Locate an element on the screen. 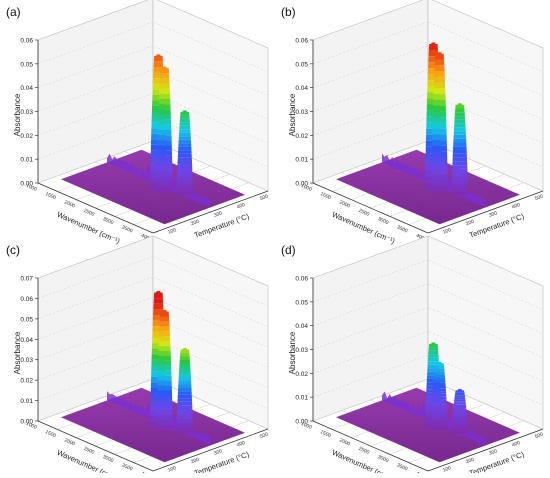  panel-label: (d) is located at coordinates (288, 250).